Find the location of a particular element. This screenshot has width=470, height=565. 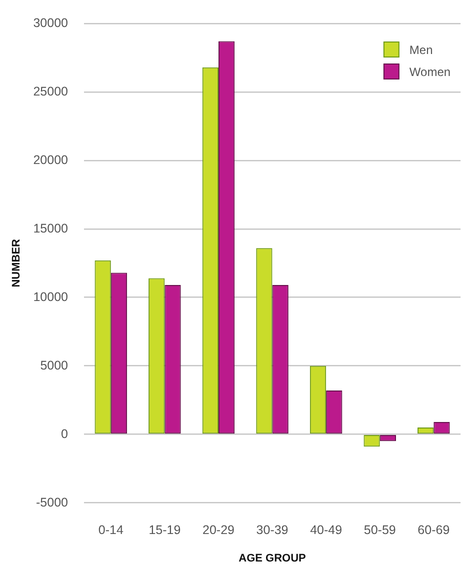

y-tick-label: -5000 is located at coordinates (52, 502).